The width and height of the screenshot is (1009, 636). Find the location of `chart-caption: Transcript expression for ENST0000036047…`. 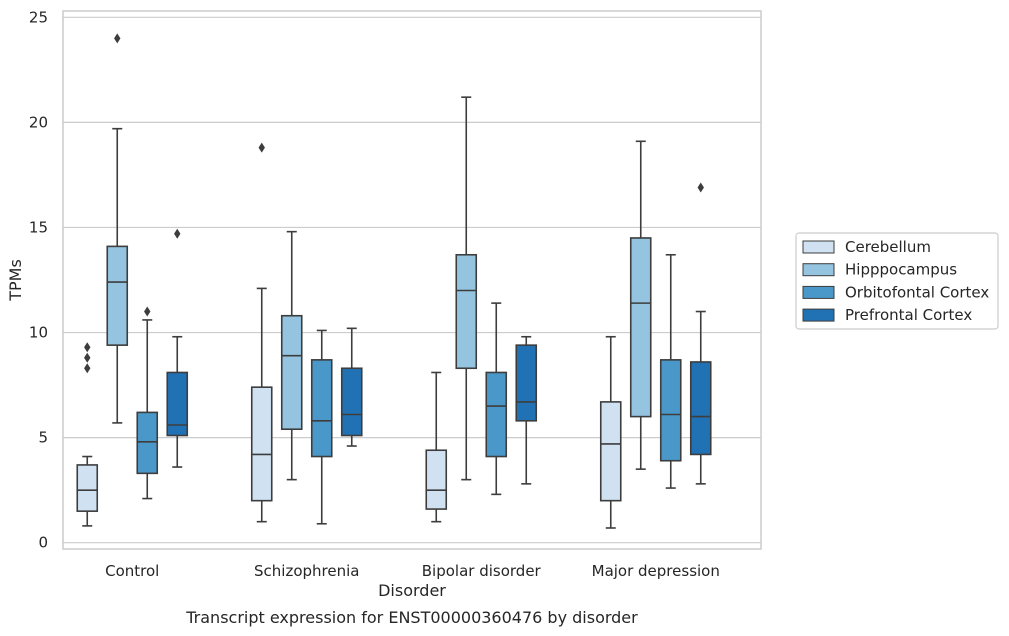

chart-caption: Transcript expression for ENST0000036047… is located at coordinates (411, 617).